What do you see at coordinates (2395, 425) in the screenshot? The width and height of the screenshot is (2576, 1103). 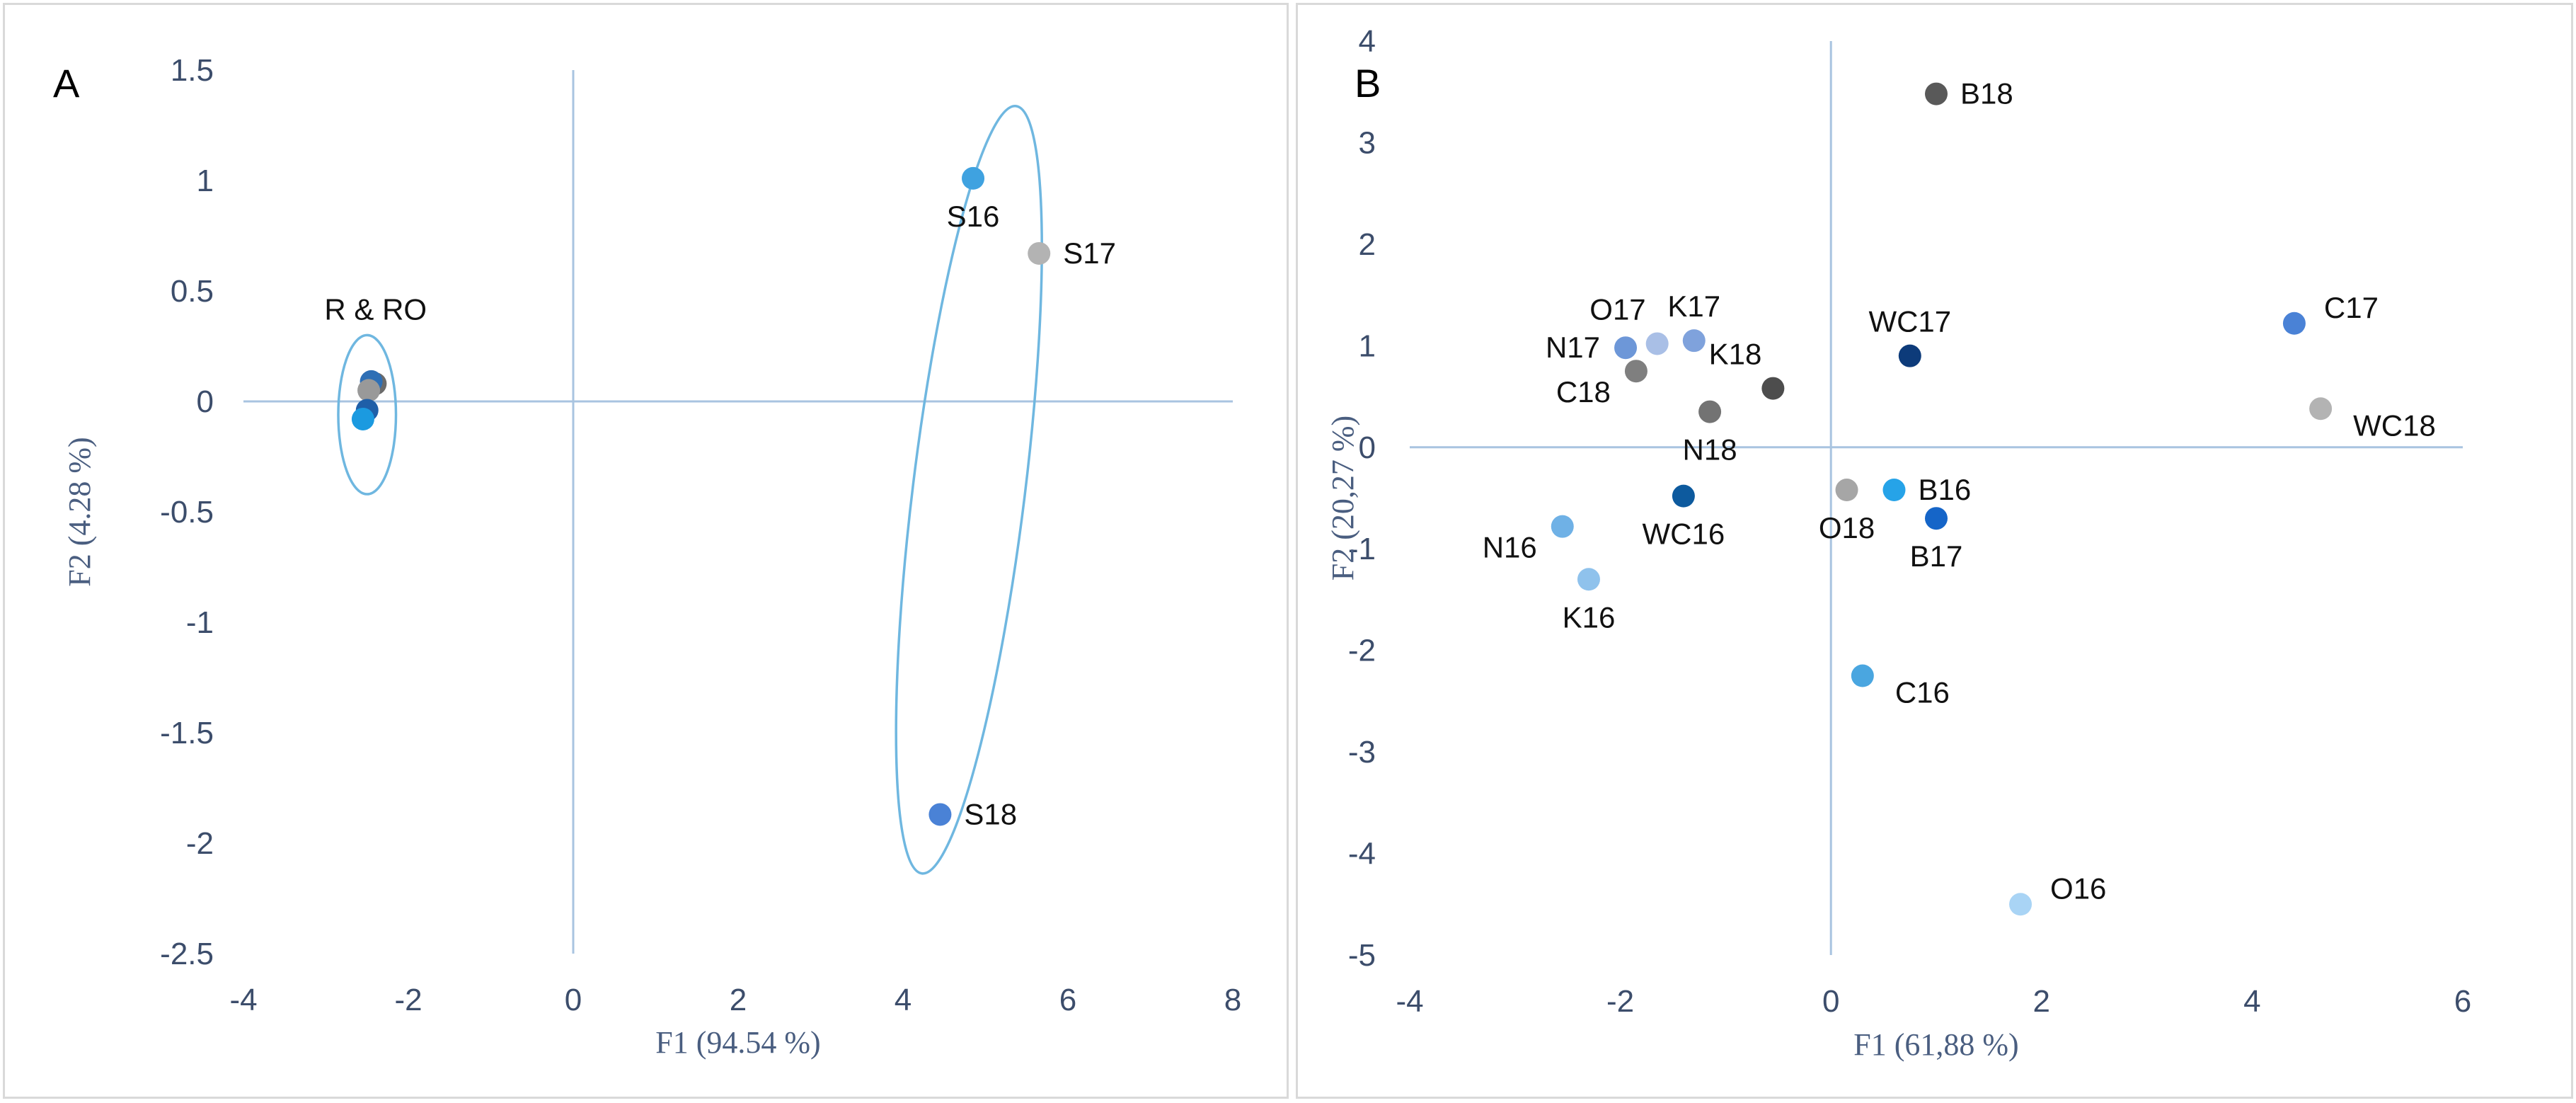 I see `chart-b-point-label: WC18` at bounding box center [2395, 425].